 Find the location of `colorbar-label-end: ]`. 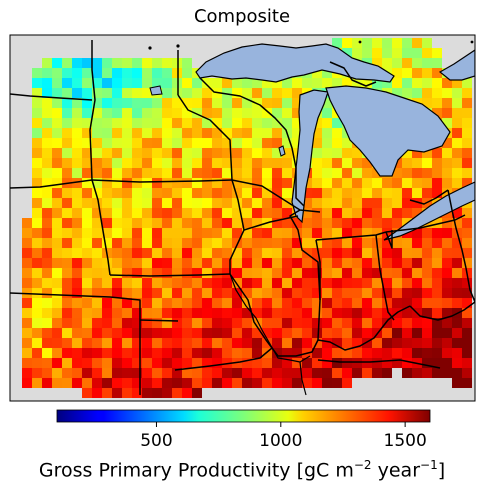

colorbar-label-end: ] is located at coordinates (441, 470).